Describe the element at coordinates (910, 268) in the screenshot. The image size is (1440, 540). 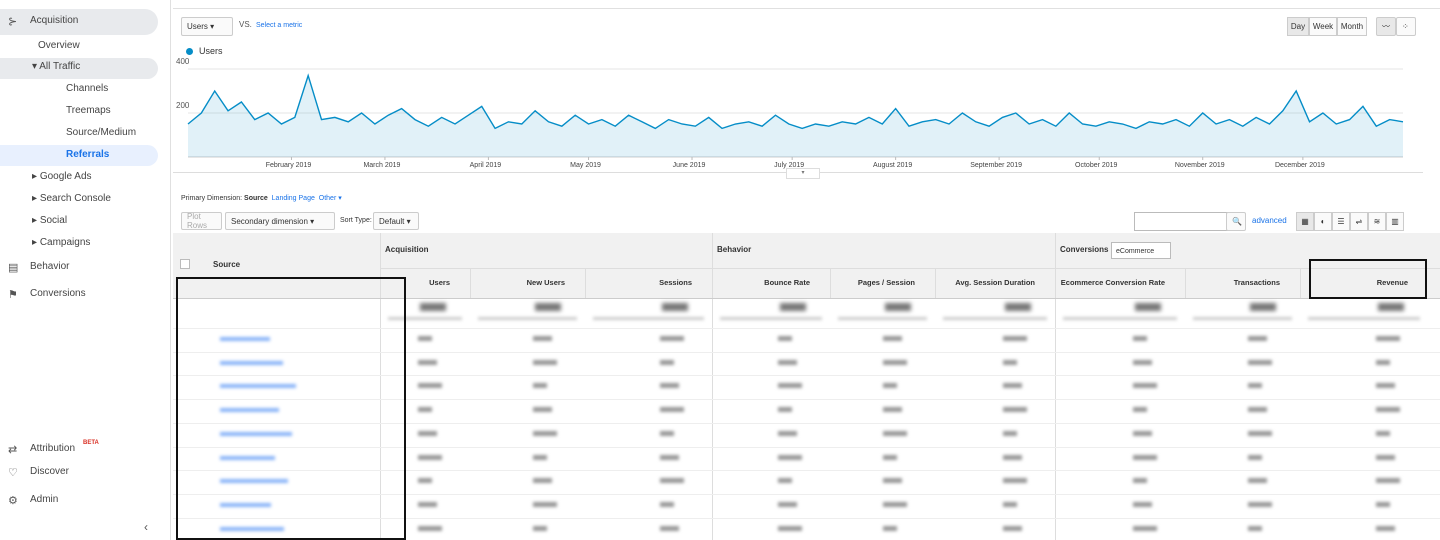
I see `divider` at that location.